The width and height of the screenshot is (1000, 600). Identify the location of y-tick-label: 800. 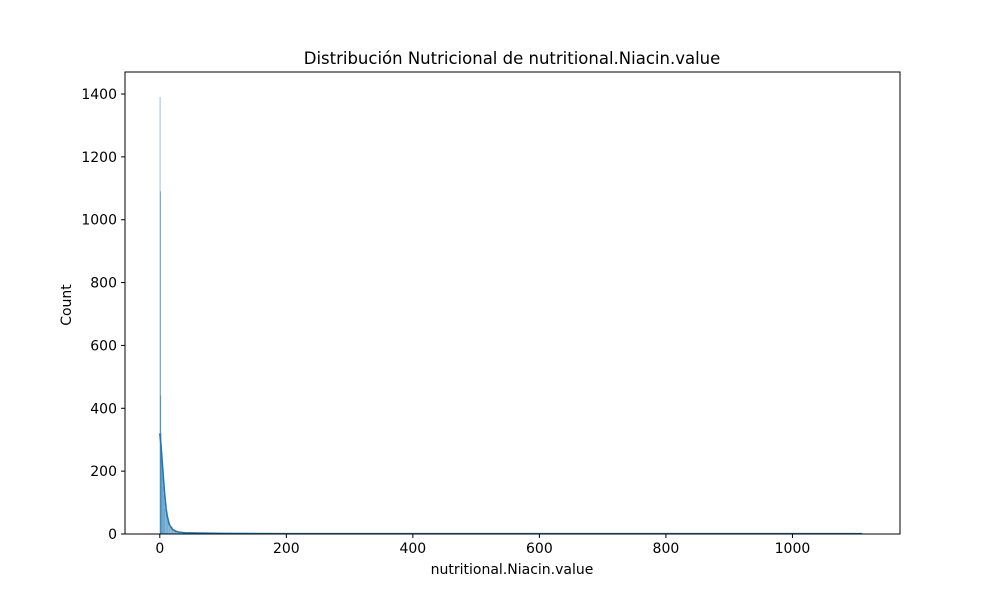
(103, 284).